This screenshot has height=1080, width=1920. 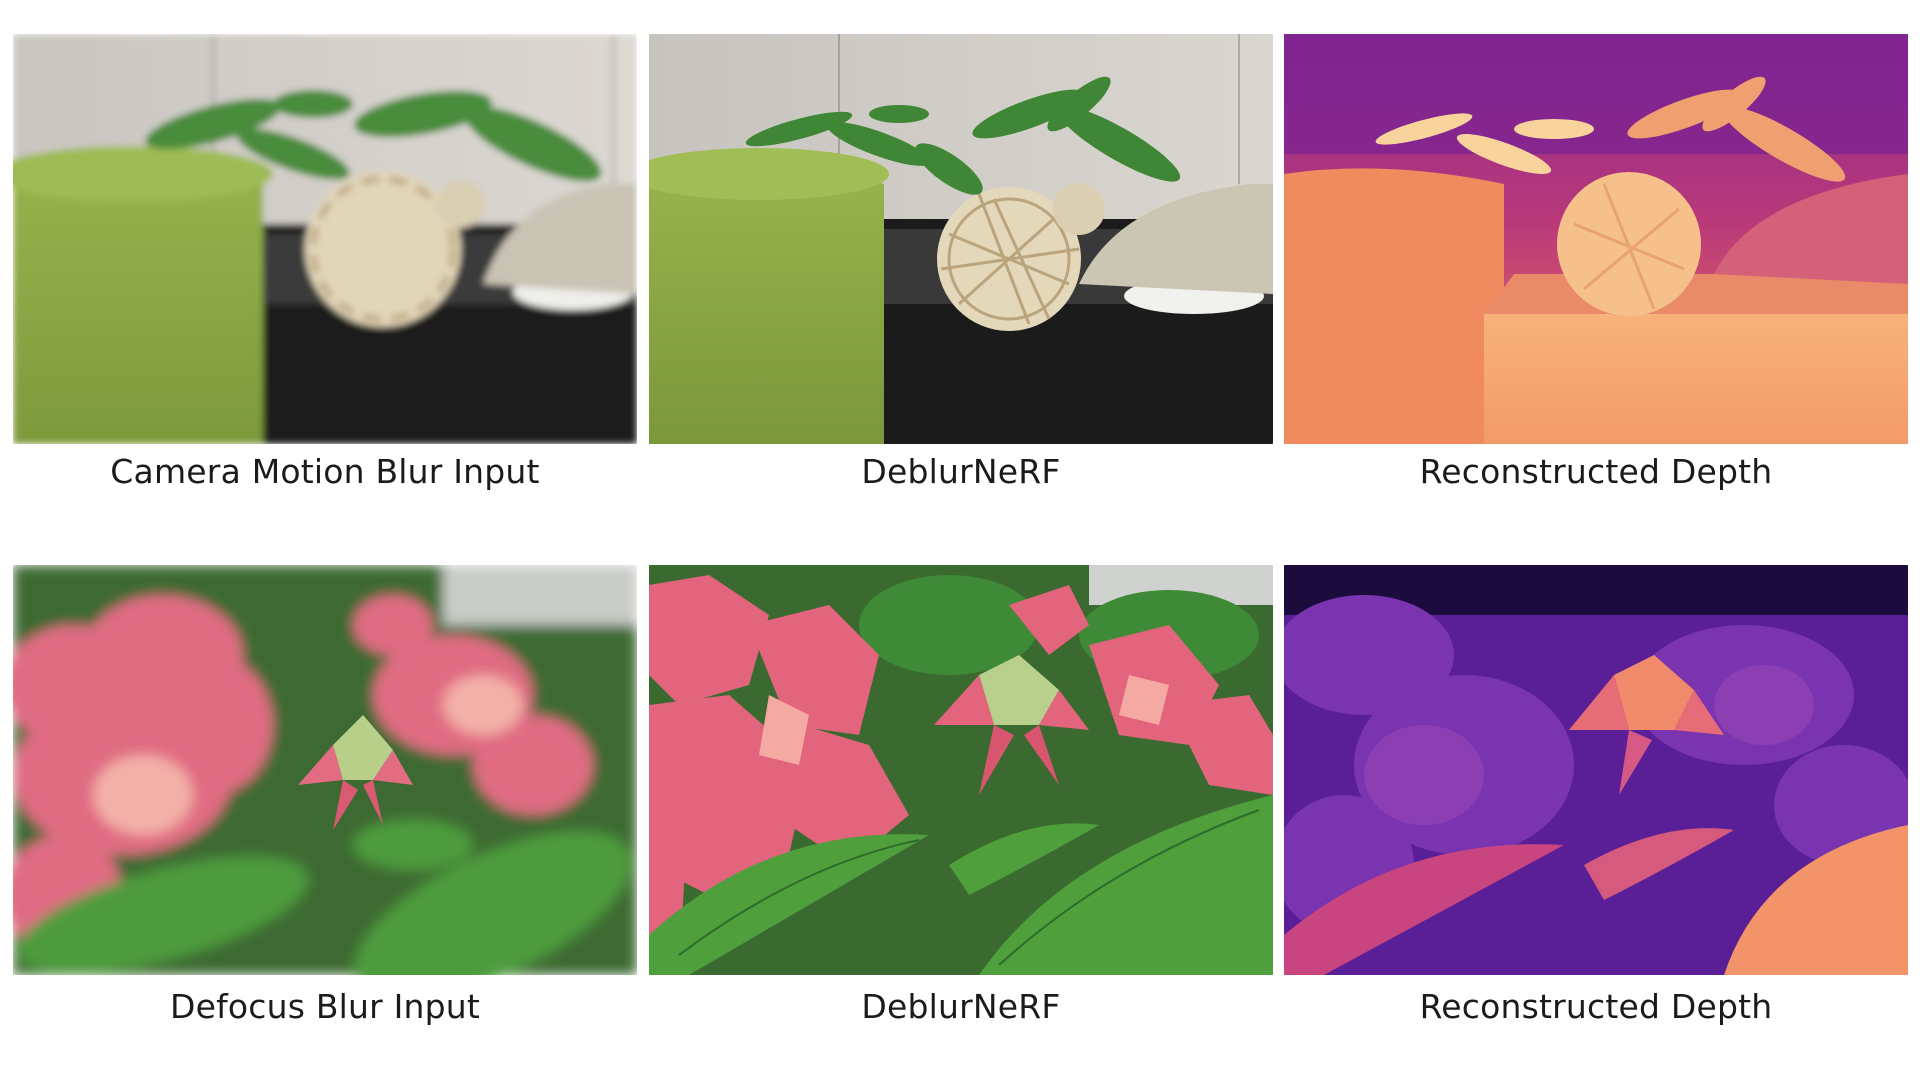 I want to click on motion-blur-input-image, so click(x=325, y=239).